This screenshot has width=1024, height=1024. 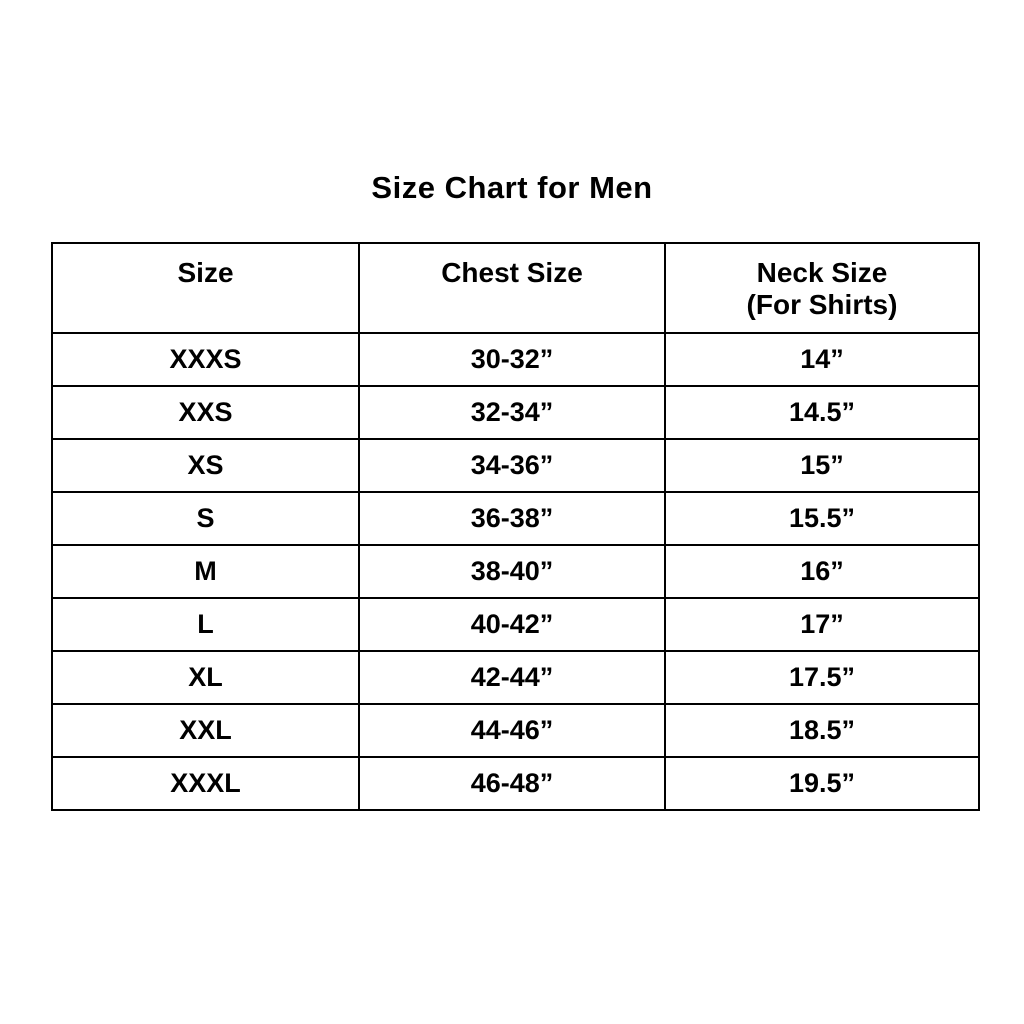 I want to click on table-row: L 40-42” 17”, so click(x=515, y=624).